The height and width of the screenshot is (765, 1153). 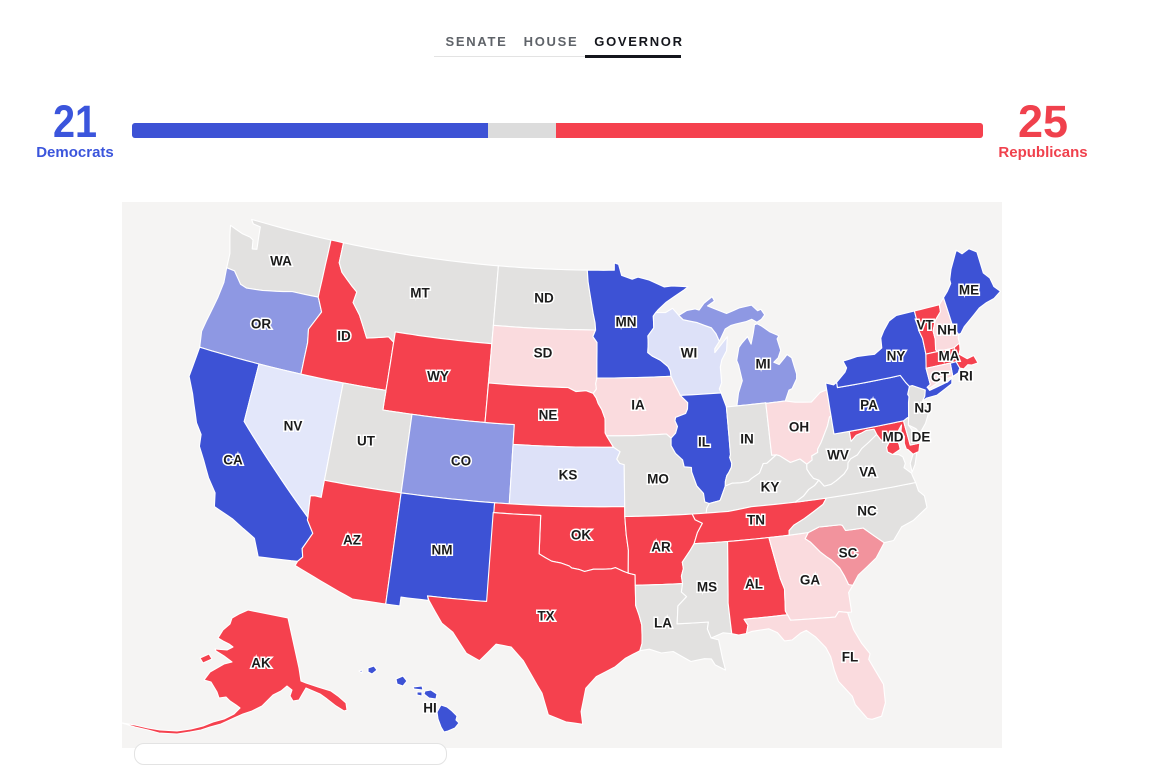 I want to click on svg-text: HI, so click(x=430, y=708).